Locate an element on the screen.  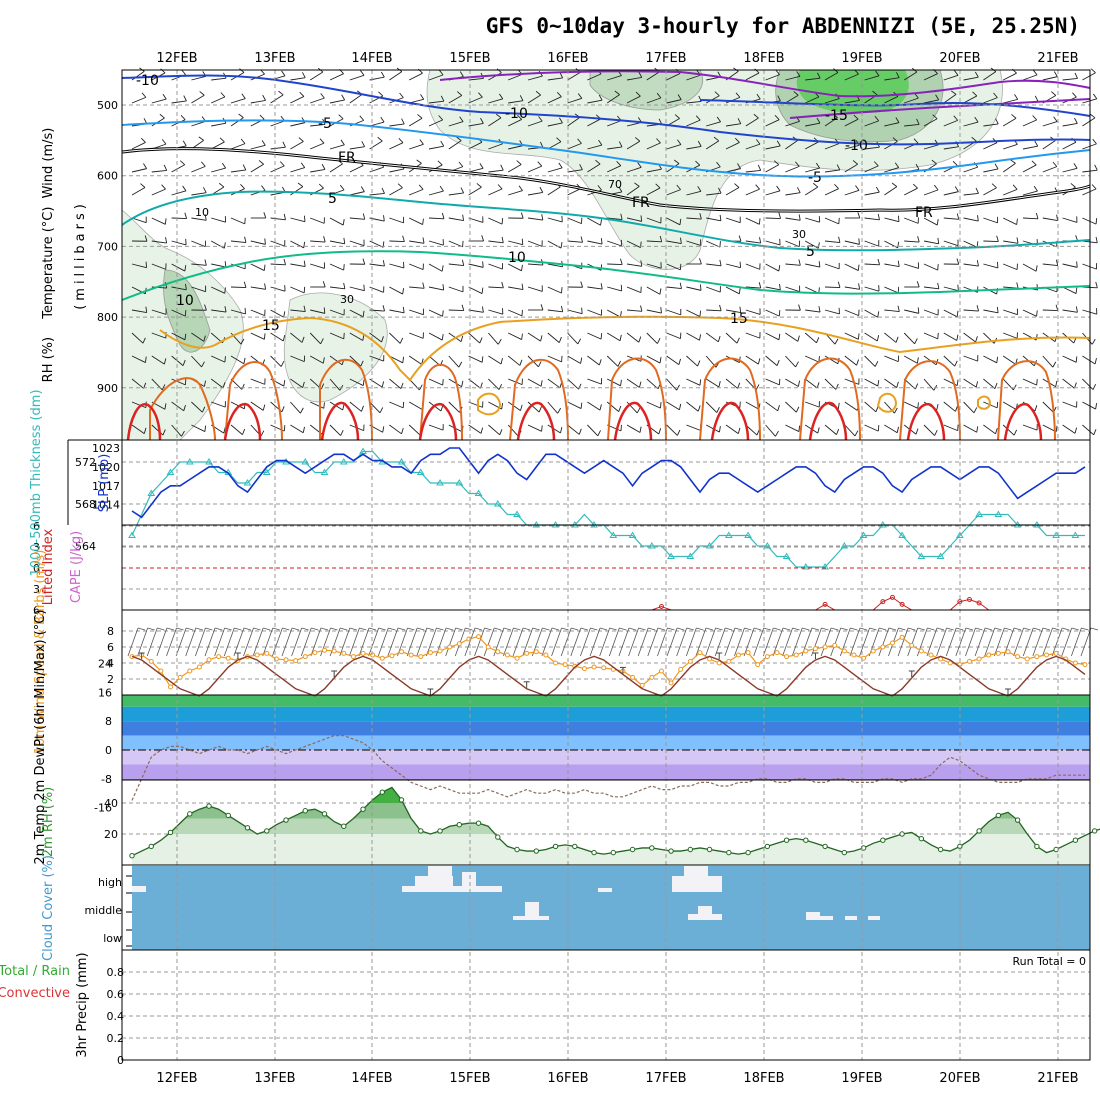
contour-minus10-b is located at coordinates (895, 108).